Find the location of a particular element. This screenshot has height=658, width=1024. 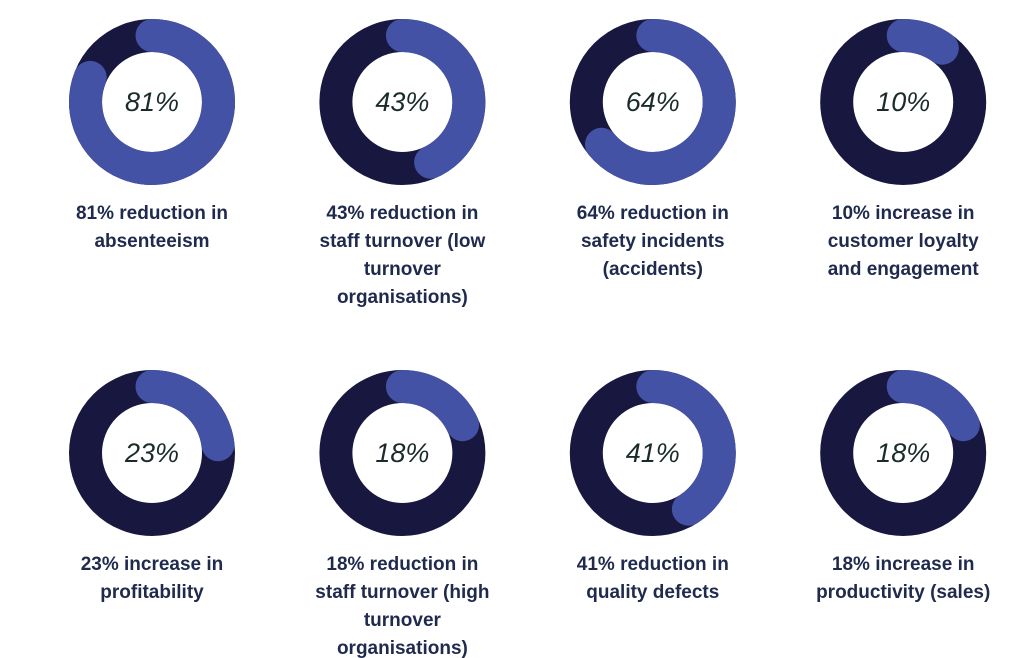

caption: 41% reduction in quality defects is located at coordinates (652, 578).